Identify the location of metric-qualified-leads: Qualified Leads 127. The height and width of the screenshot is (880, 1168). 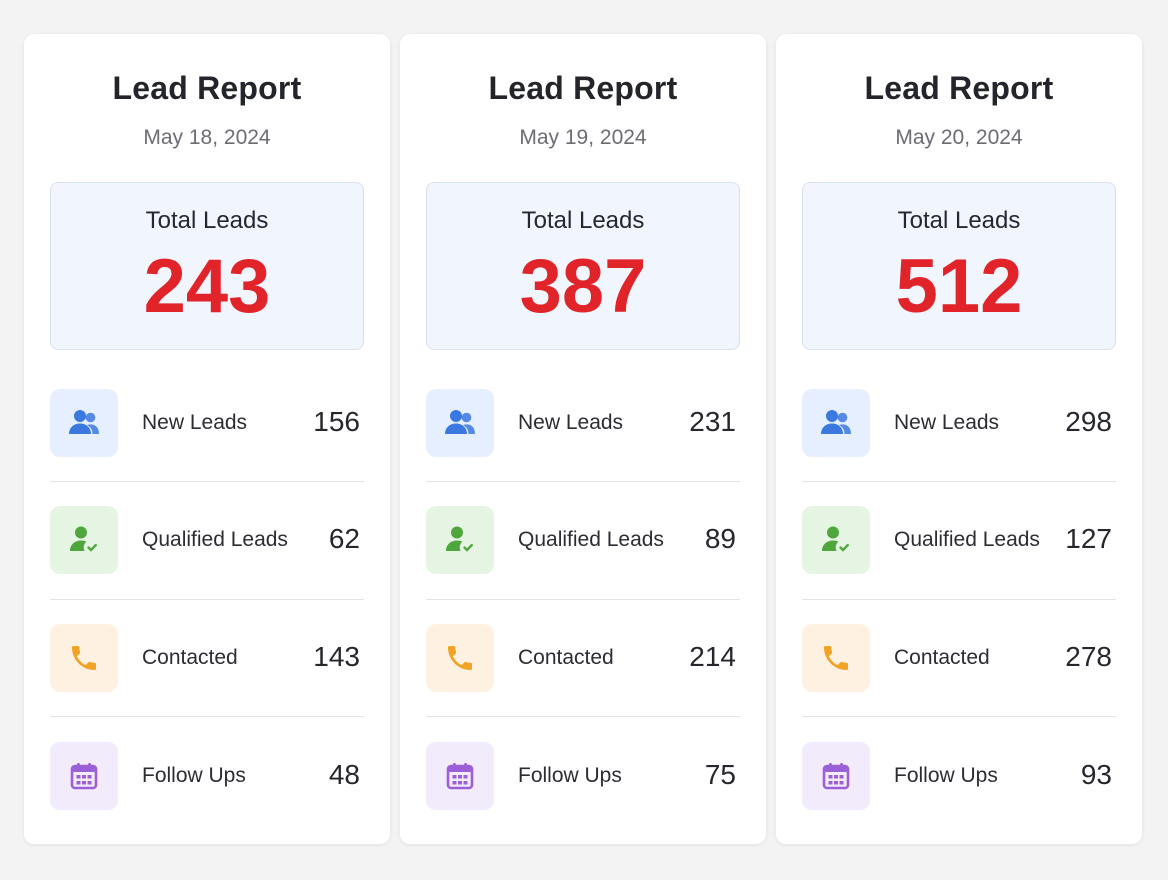
(959, 540).